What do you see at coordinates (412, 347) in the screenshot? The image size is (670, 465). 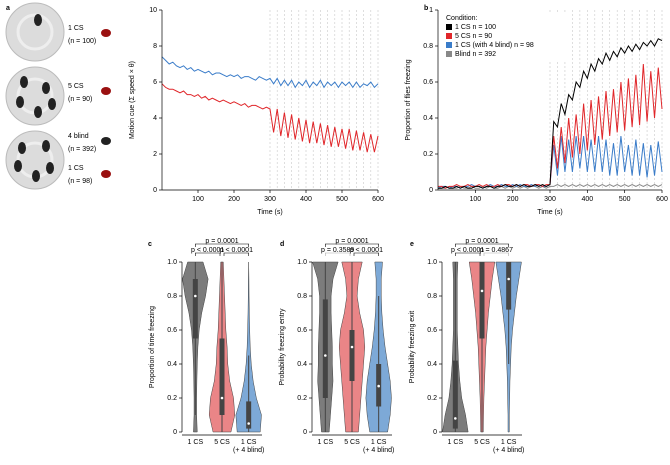 I see `y-axis-label: Probability freezing exit` at bounding box center [412, 347].